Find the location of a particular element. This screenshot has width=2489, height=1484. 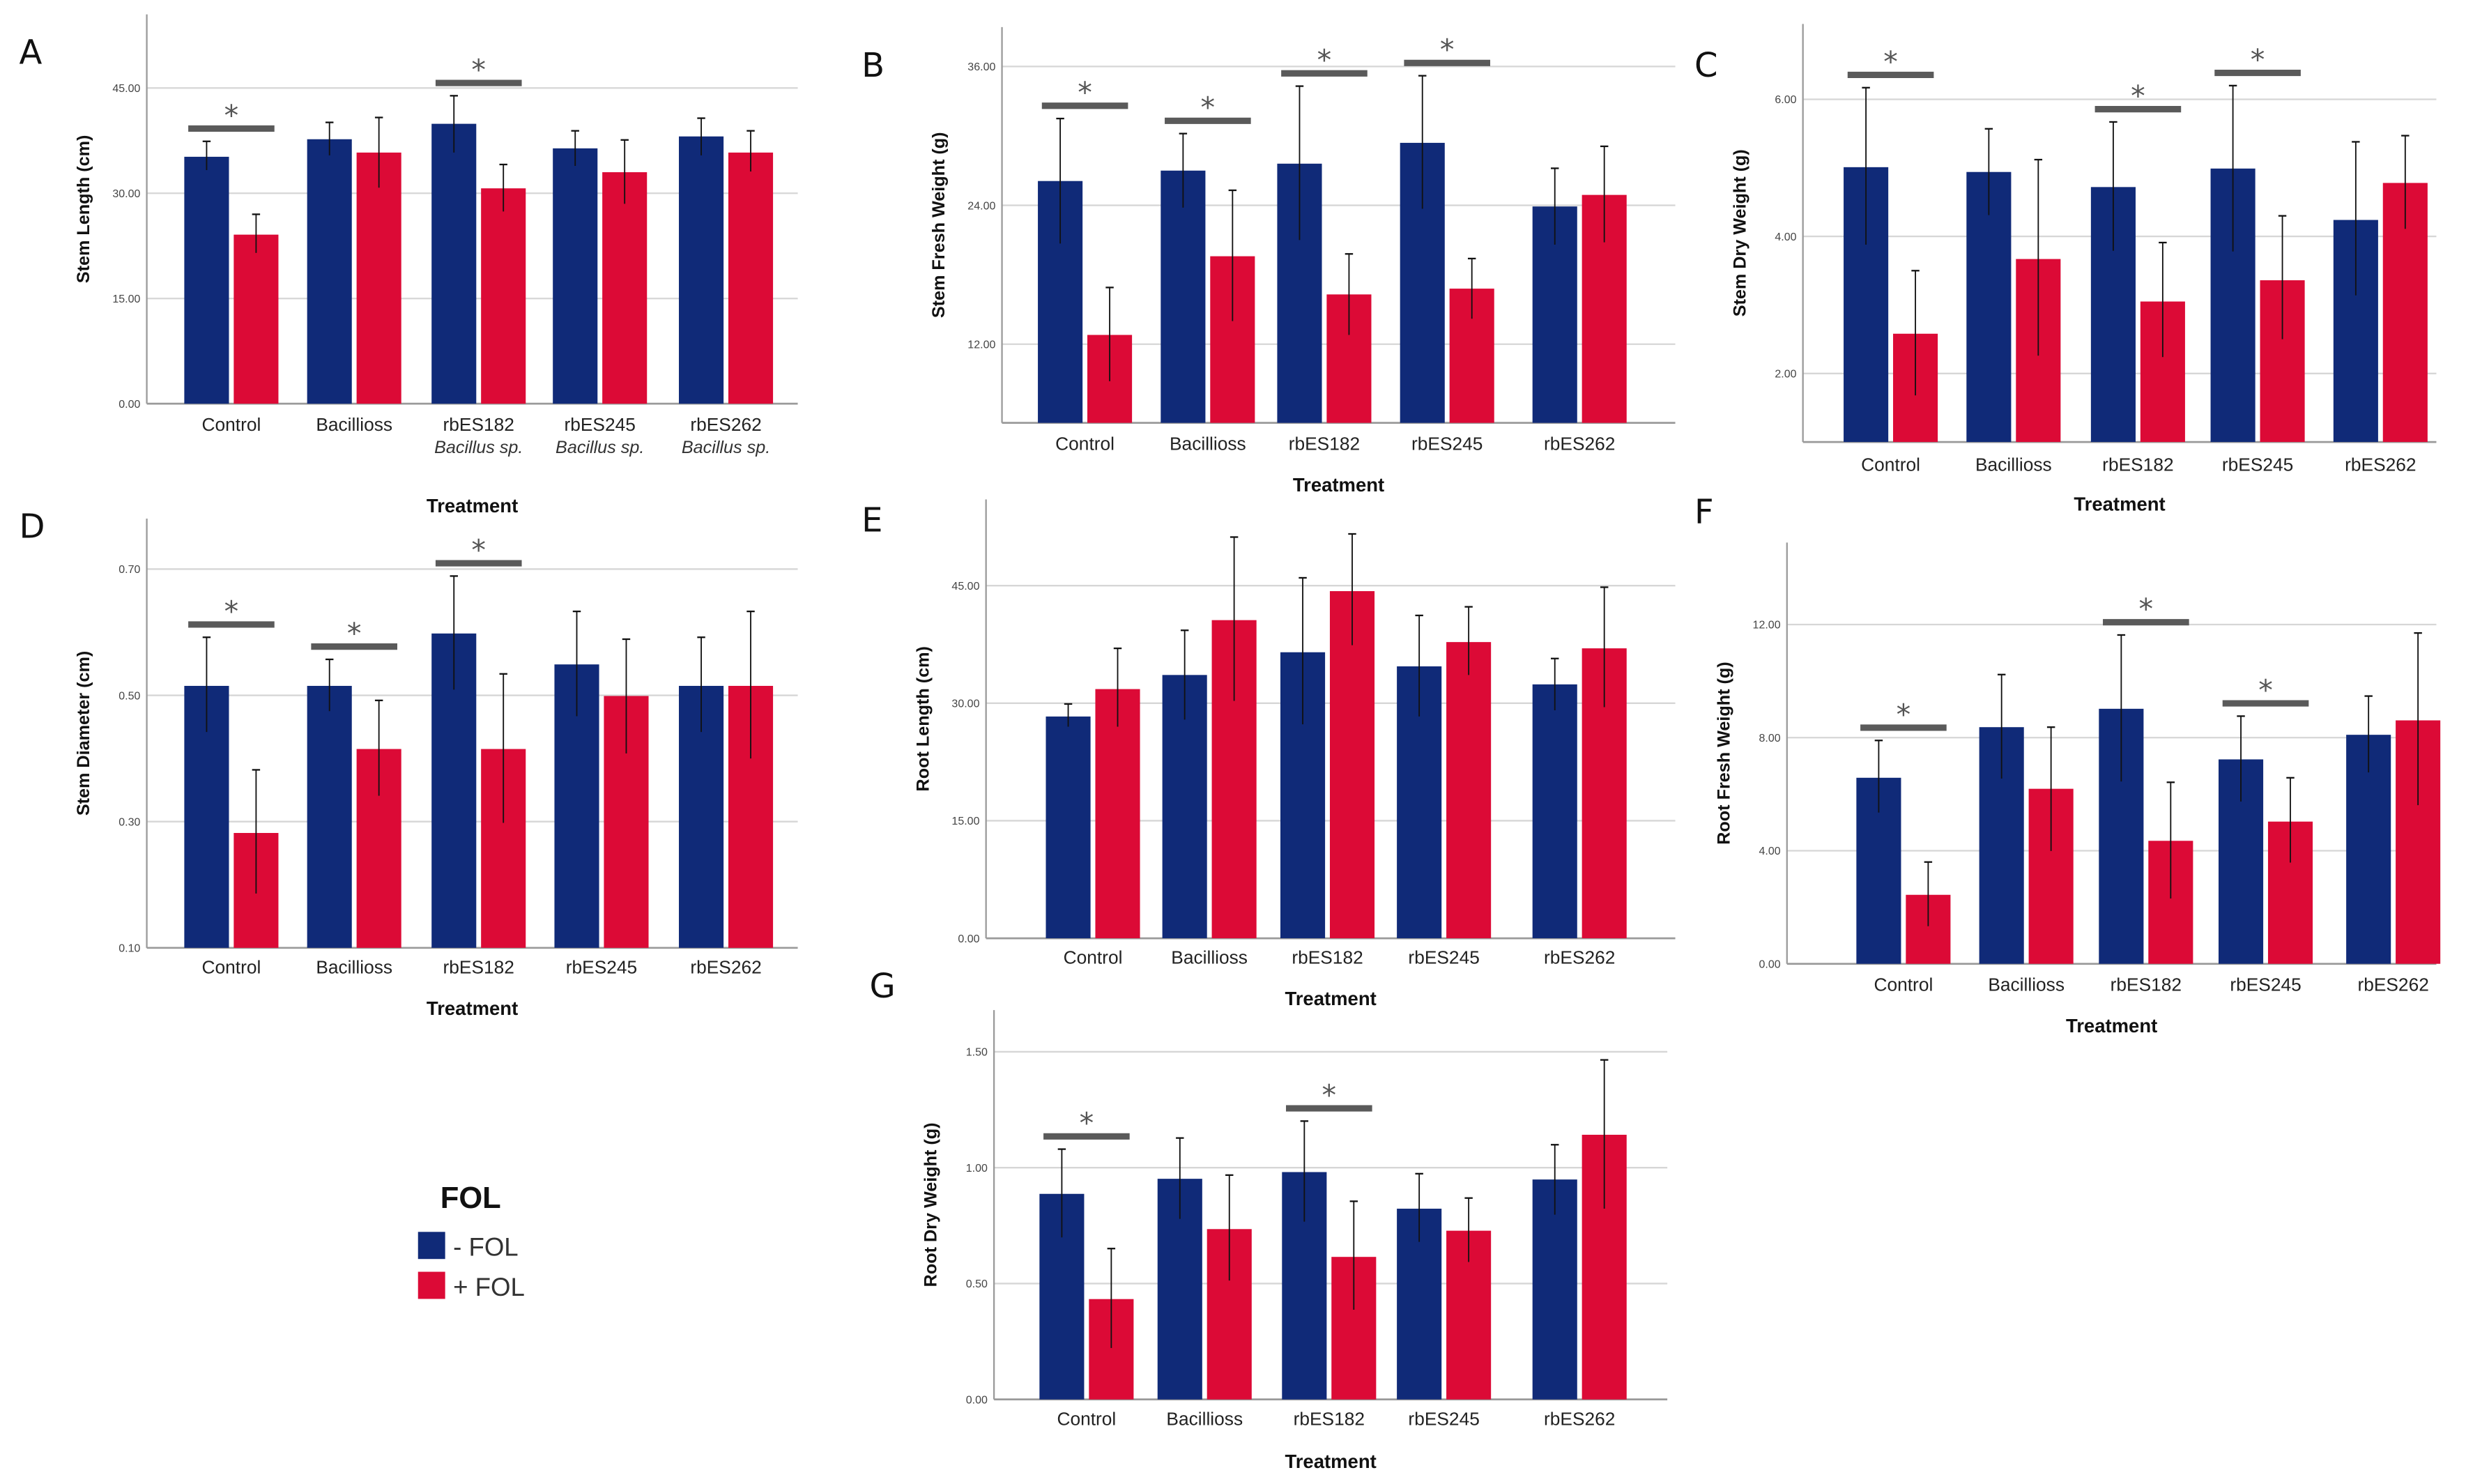

bar-plus-fol-control is located at coordinates (256, 319).